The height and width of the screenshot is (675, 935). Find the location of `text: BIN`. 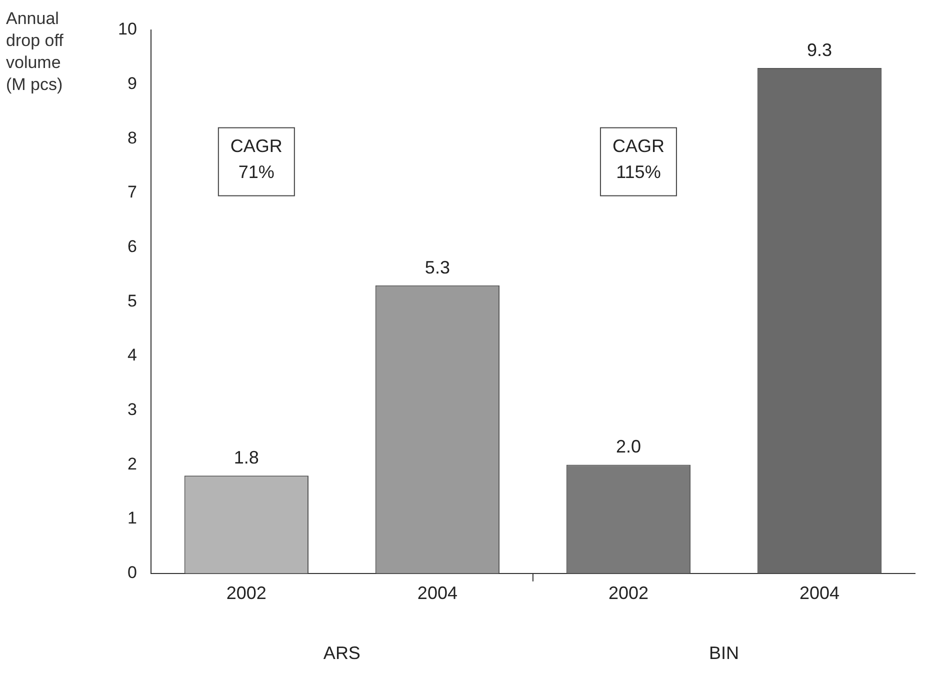

text: BIN is located at coordinates (723, 652).